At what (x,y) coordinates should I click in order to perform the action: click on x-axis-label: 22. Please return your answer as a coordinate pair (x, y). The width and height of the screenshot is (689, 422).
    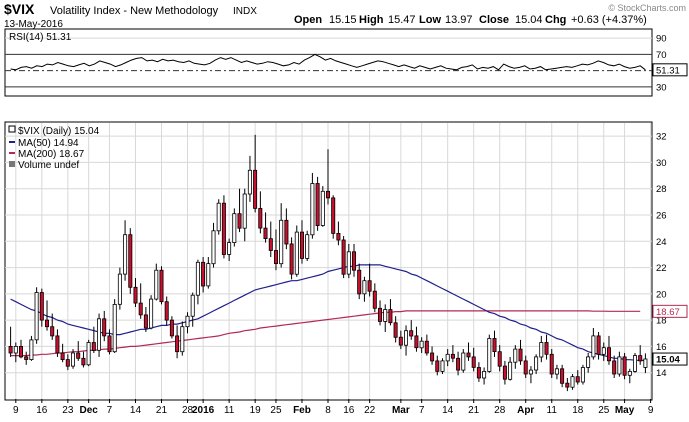
    Looking at the image, I should click on (370, 410).